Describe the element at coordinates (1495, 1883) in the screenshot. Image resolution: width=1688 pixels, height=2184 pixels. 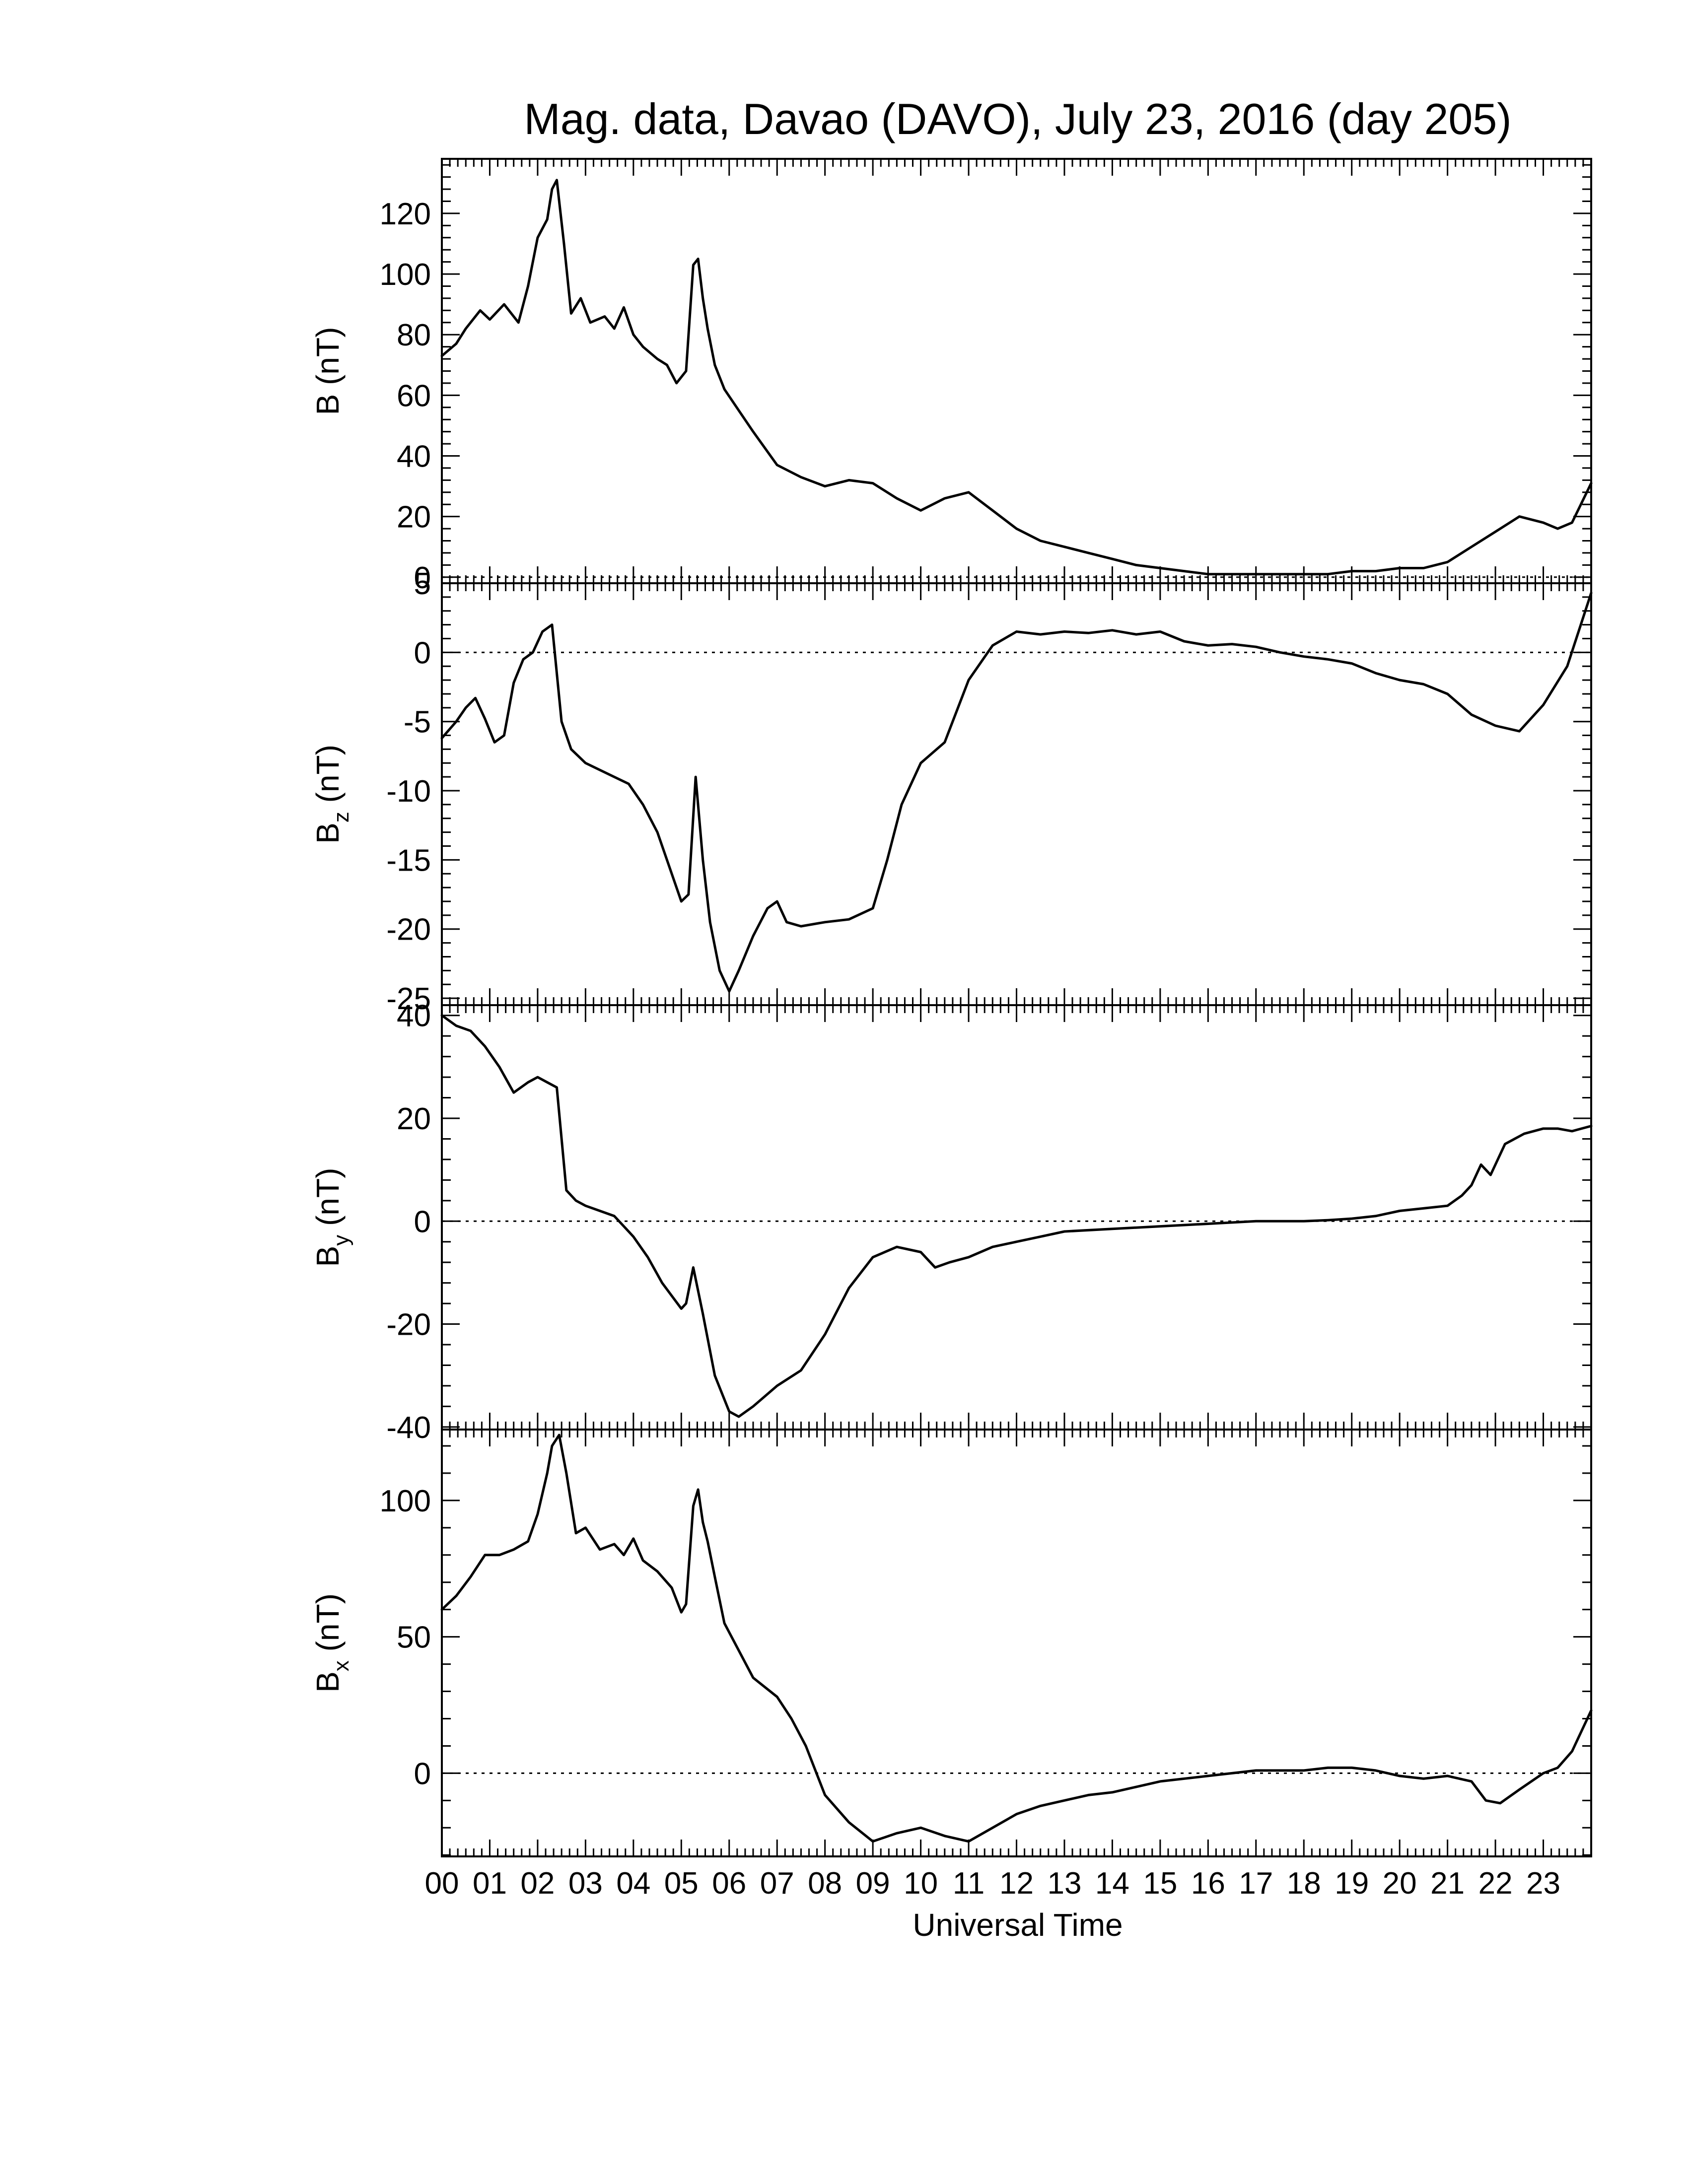
I see `x-tick-label: 22` at that location.